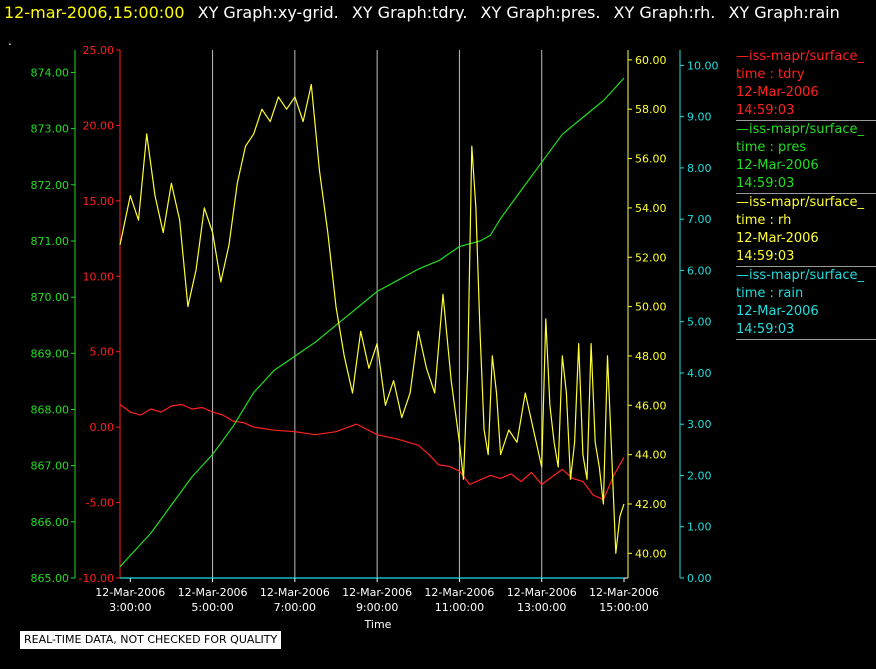 The height and width of the screenshot is (669, 876). What do you see at coordinates (540, 12) in the screenshot?
I see `graph-title-2: XY Graph:pres.` at bounding box center [540, 12].